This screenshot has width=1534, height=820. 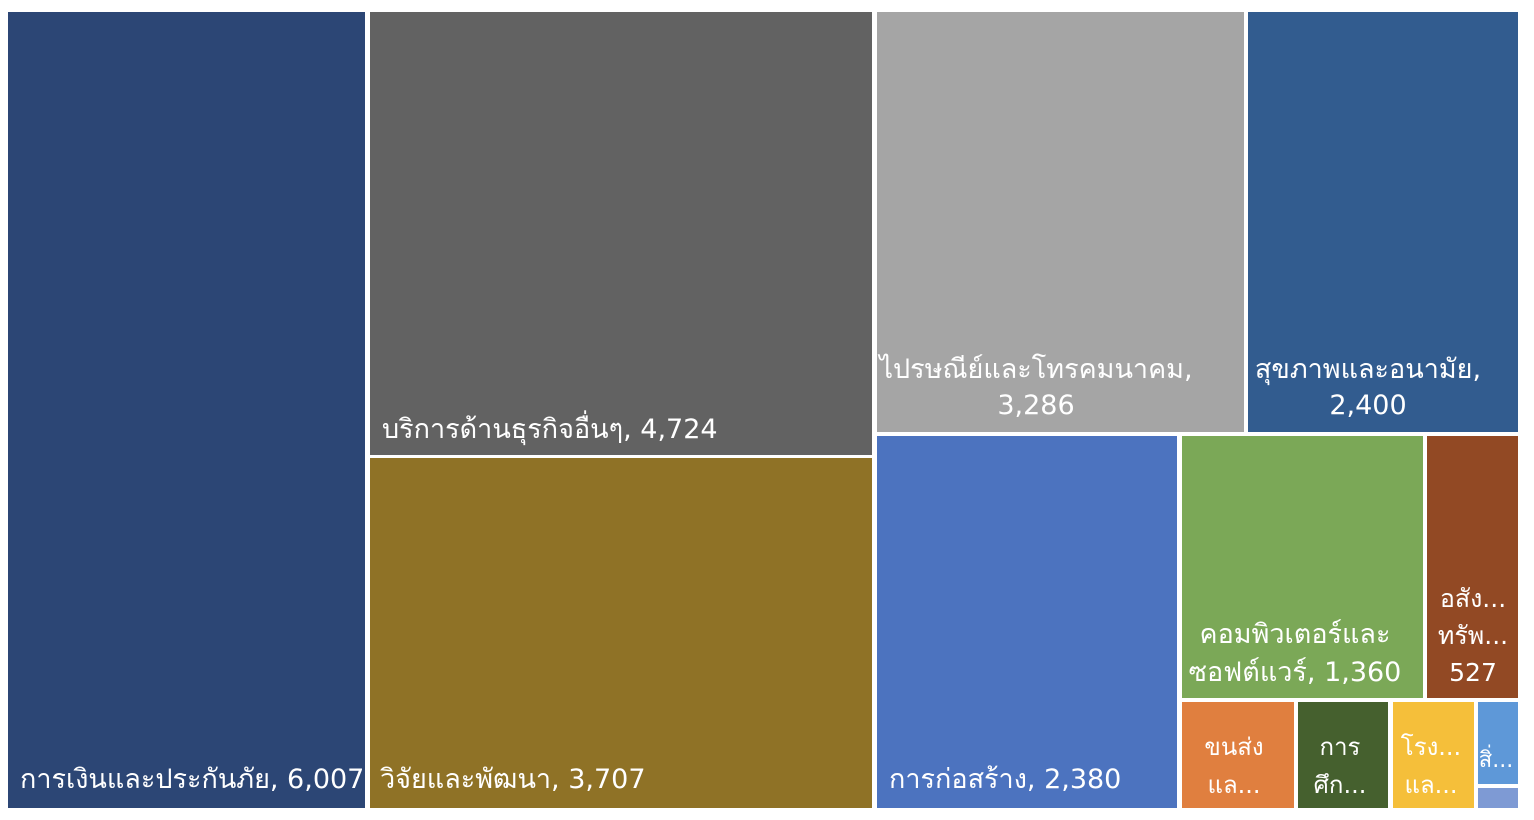 I want to click on treemap-tile-label-line: วิจัยและพัฒนา, 3,707, so click(x=513, y=779).